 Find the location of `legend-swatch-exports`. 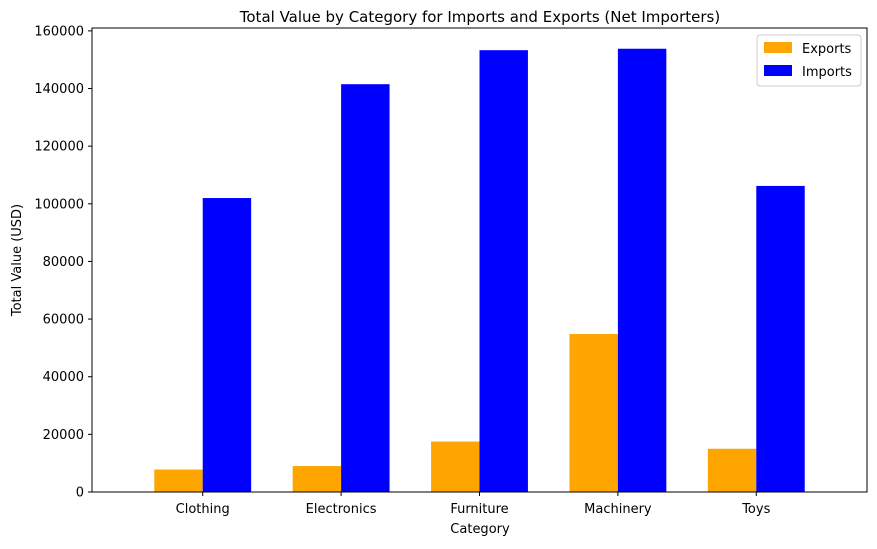

legend-swatch-exports is located at coordinates (778, 47).